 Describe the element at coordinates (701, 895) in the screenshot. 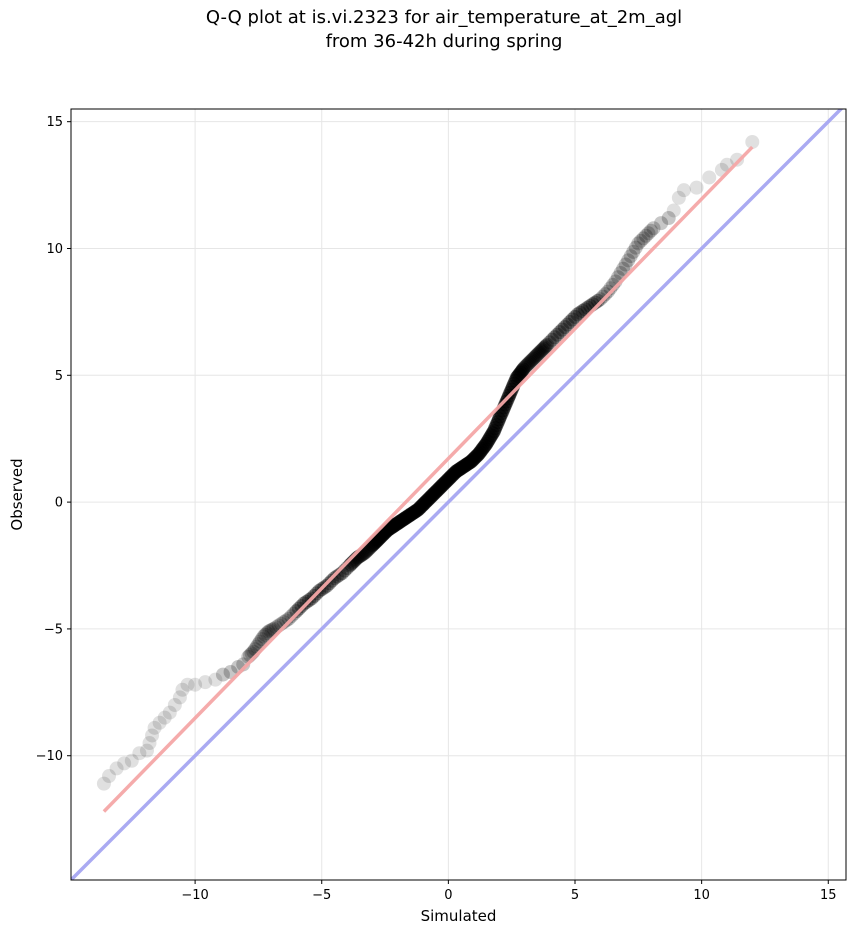

I see `x-tick-label: 10` at that location.